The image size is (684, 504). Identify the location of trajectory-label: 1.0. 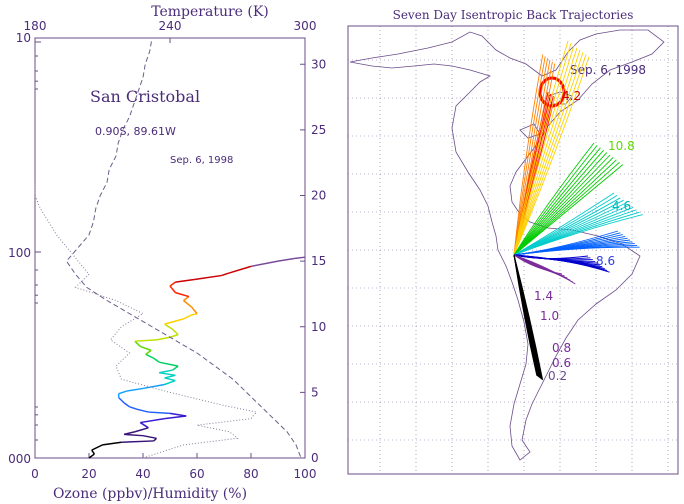
(549, 316).